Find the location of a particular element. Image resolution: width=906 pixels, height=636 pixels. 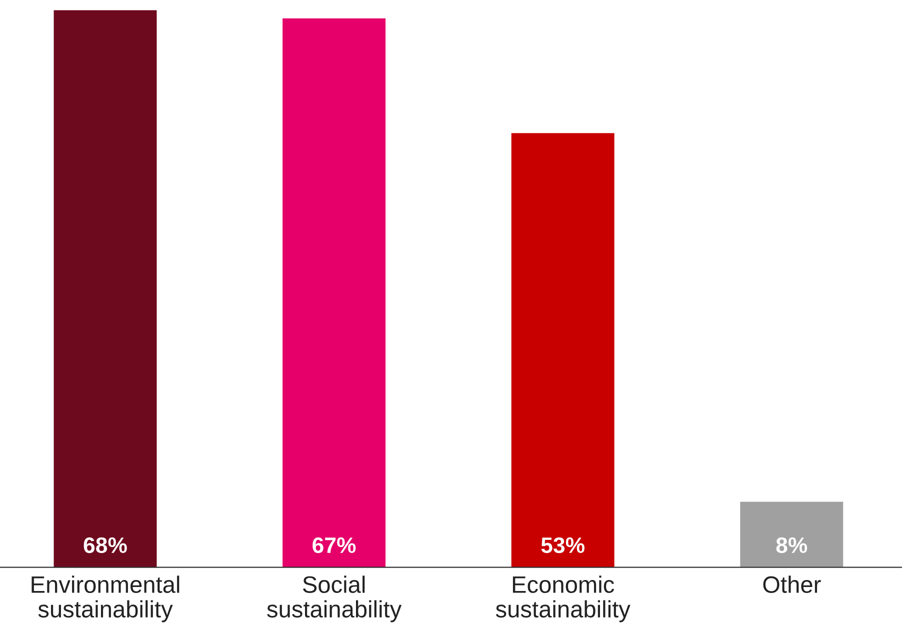

data-label: 8% is located at coordinates (792, 545).